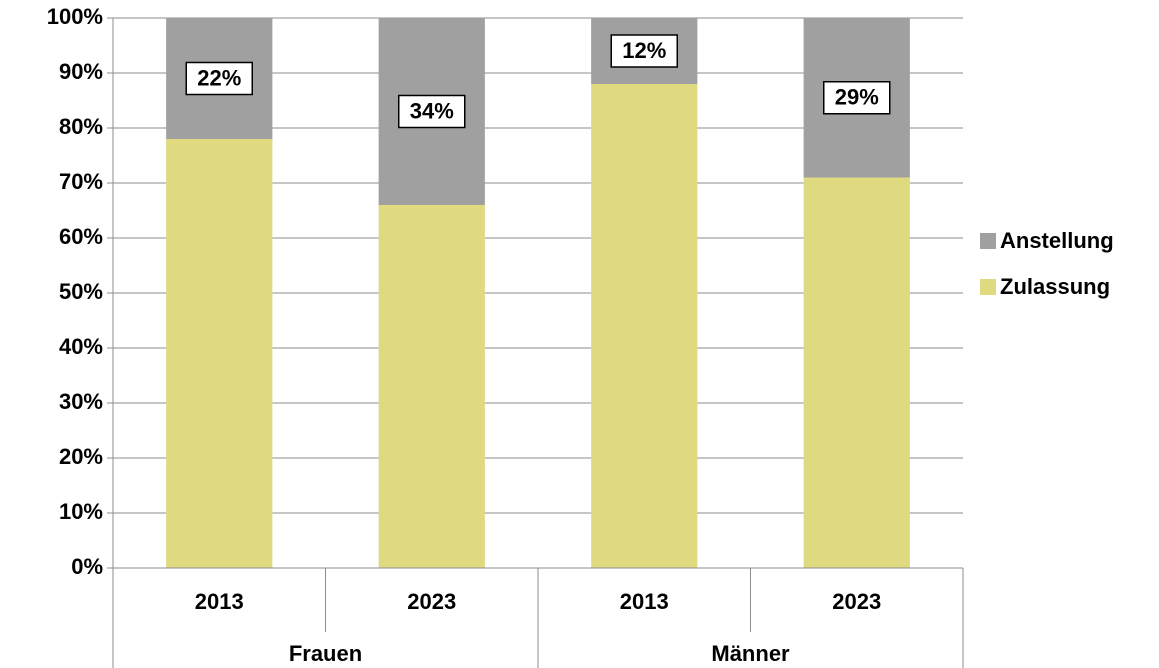 The image size is (1159, 668). Describe the element at coordinates (81, 236) in the screenshot. I see `y-tick-label: 60%` at that location.